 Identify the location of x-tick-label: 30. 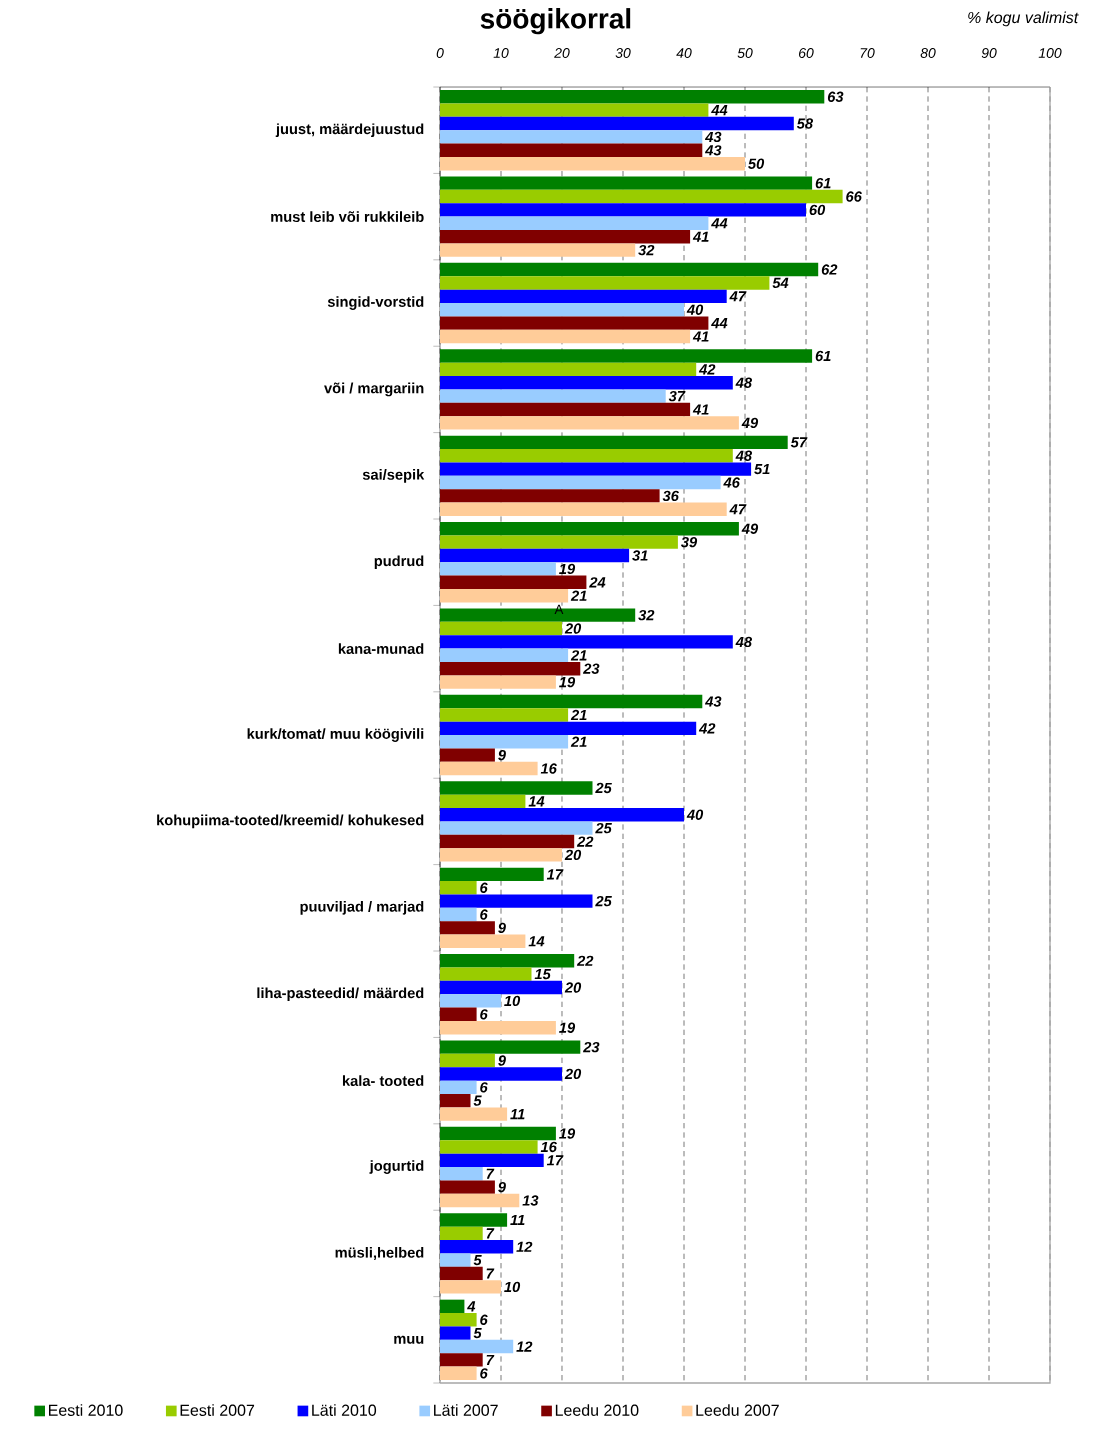
(623, 53).